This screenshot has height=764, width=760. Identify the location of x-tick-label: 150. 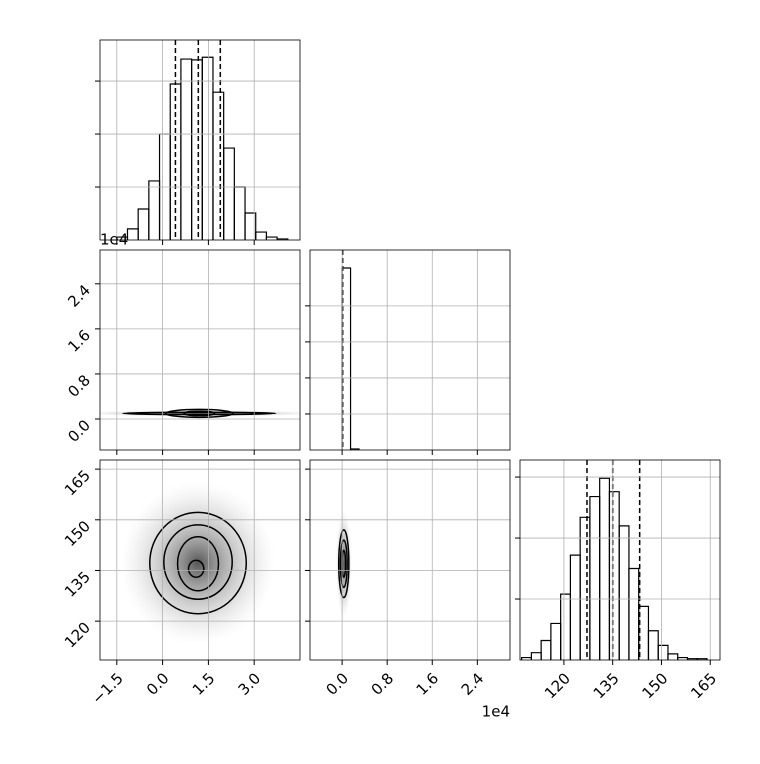
(654, 685).